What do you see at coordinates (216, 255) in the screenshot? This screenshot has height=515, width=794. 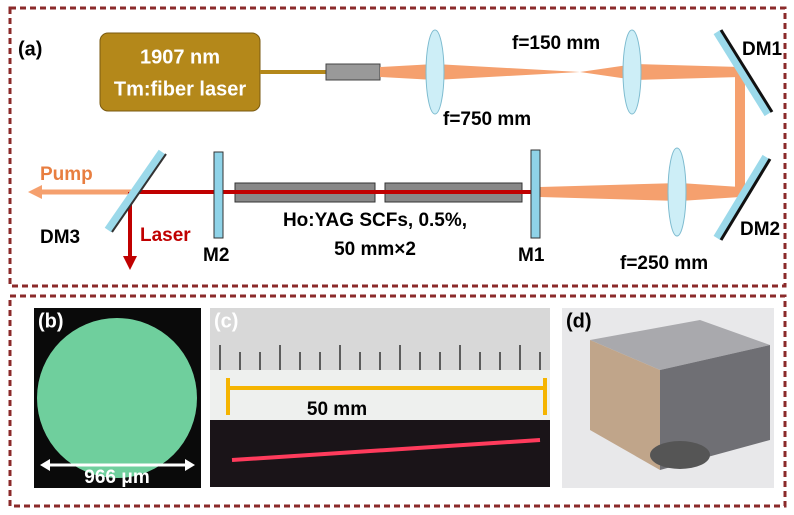 I see `mirror-label: M2` at bounding box center [216, 255].